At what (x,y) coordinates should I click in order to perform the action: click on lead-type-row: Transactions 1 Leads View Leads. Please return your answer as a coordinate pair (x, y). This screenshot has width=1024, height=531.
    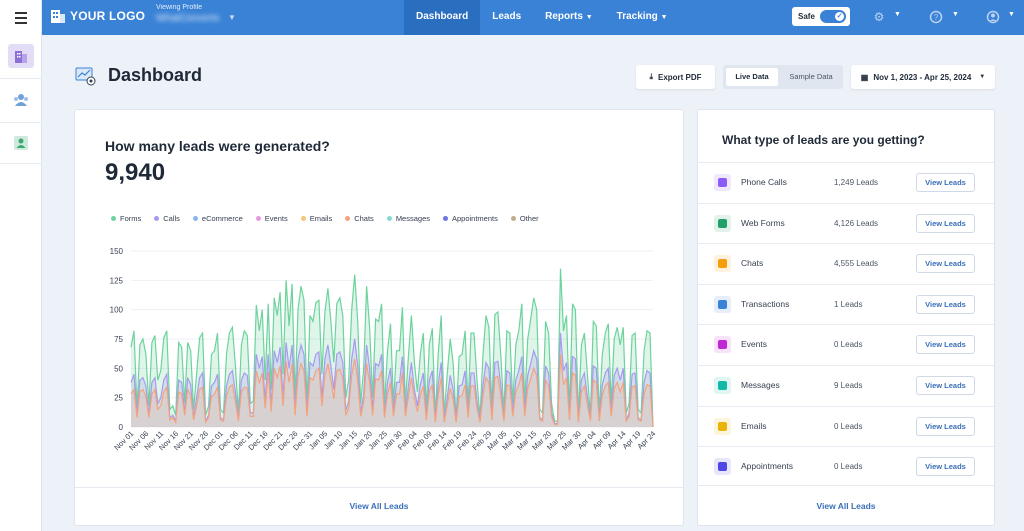
    Looking at the image, I should click on (846, 303).